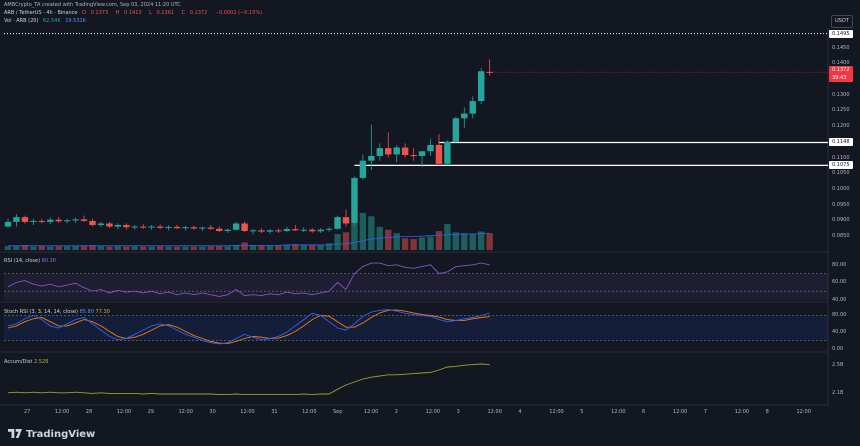 The image size is (860, 446). I want to click on stoch-band-fill, so click(416, 328).